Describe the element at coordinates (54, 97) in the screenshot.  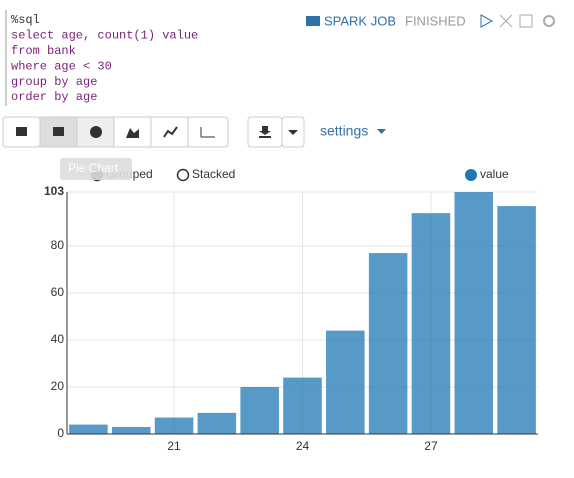
I see `code-line: order by age` at that location.